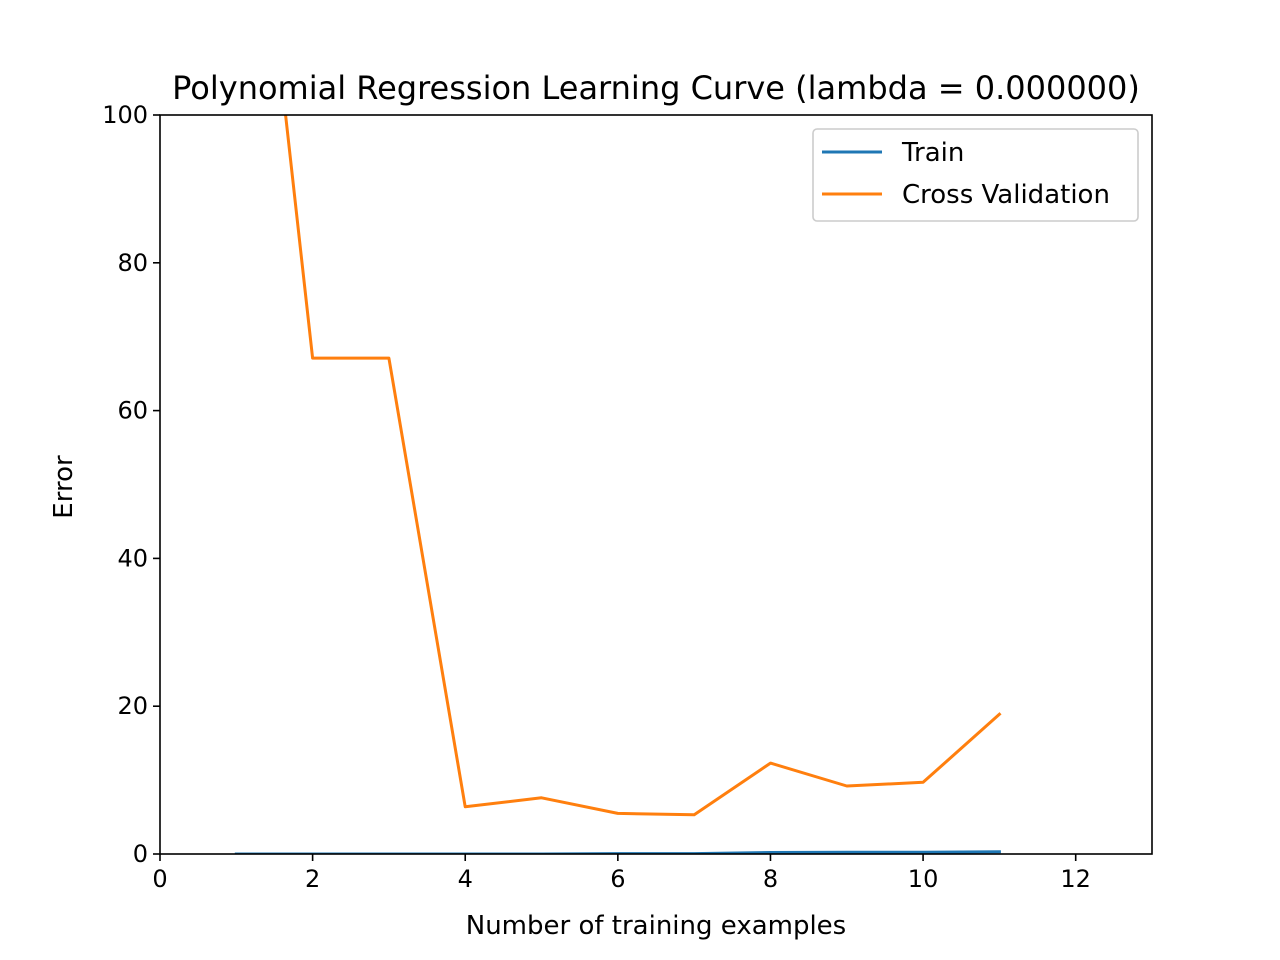 The image size is (1280, 960). Describe the element at coordinates (132, 706) in the screenshot. I see `y-tick-label: 20` at that location.